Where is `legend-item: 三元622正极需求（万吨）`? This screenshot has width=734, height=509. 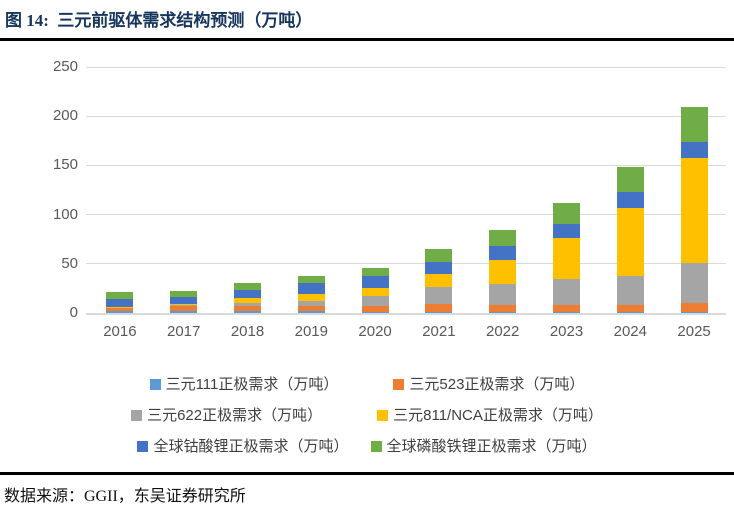
legend-item: 三元622正极需求（万吨） is located at coordinates (226, 415).